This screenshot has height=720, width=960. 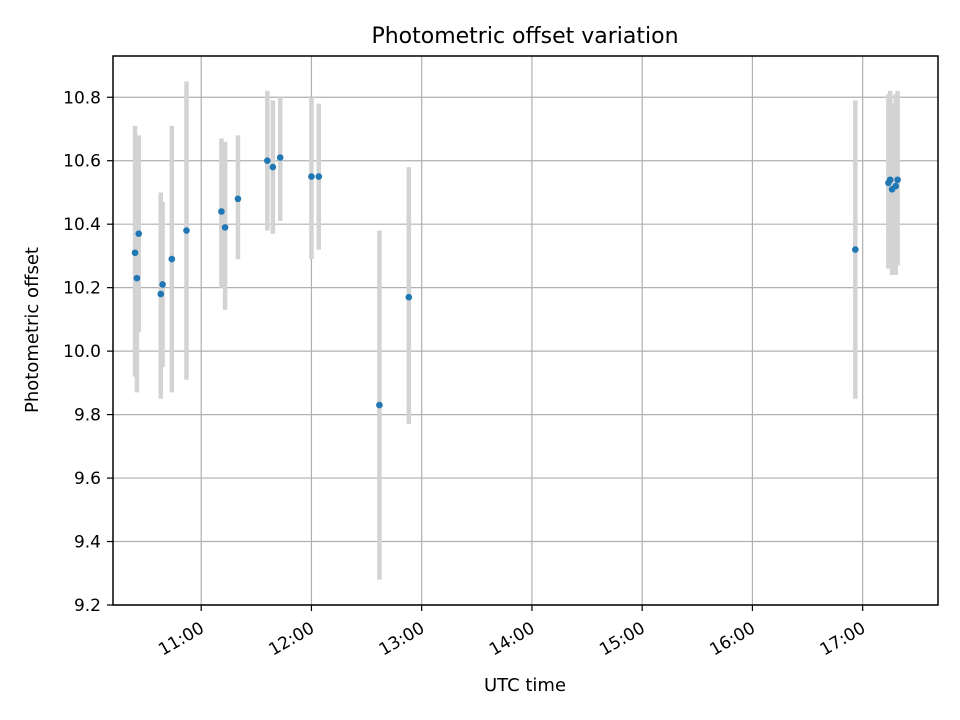 What do you see at coordinates (87, 479) in the screenshot?
I see `y-tick-label: 9.6` at bounding box center [87, 479].